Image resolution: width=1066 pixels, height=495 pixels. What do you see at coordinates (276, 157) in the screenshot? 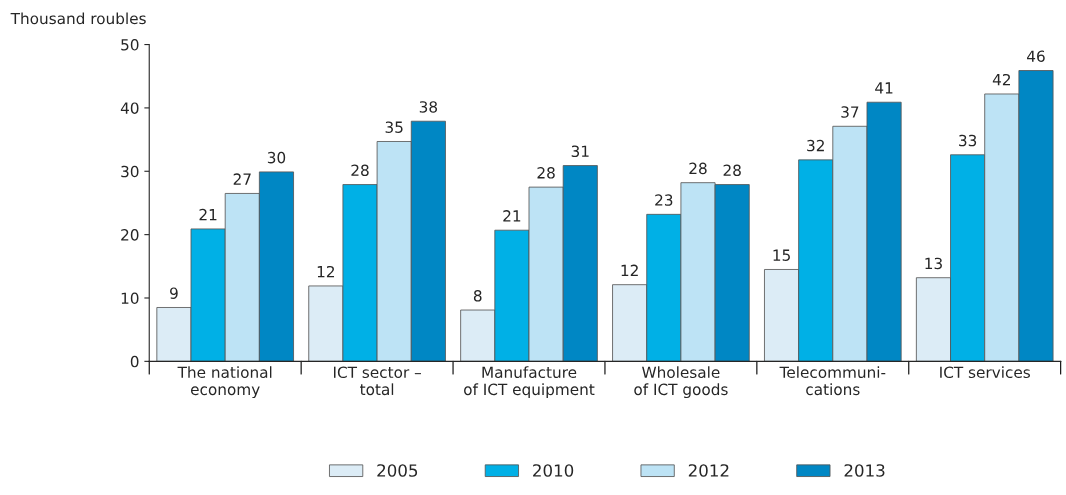
I see `data-label: 30` at bounding box center [276, 157].